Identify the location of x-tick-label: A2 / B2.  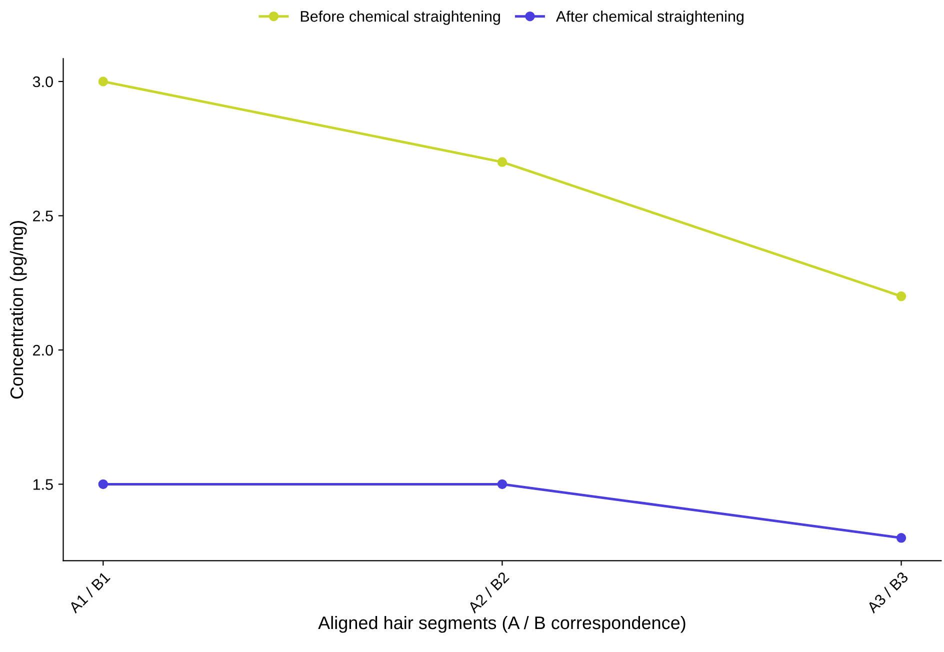
(488, 592).